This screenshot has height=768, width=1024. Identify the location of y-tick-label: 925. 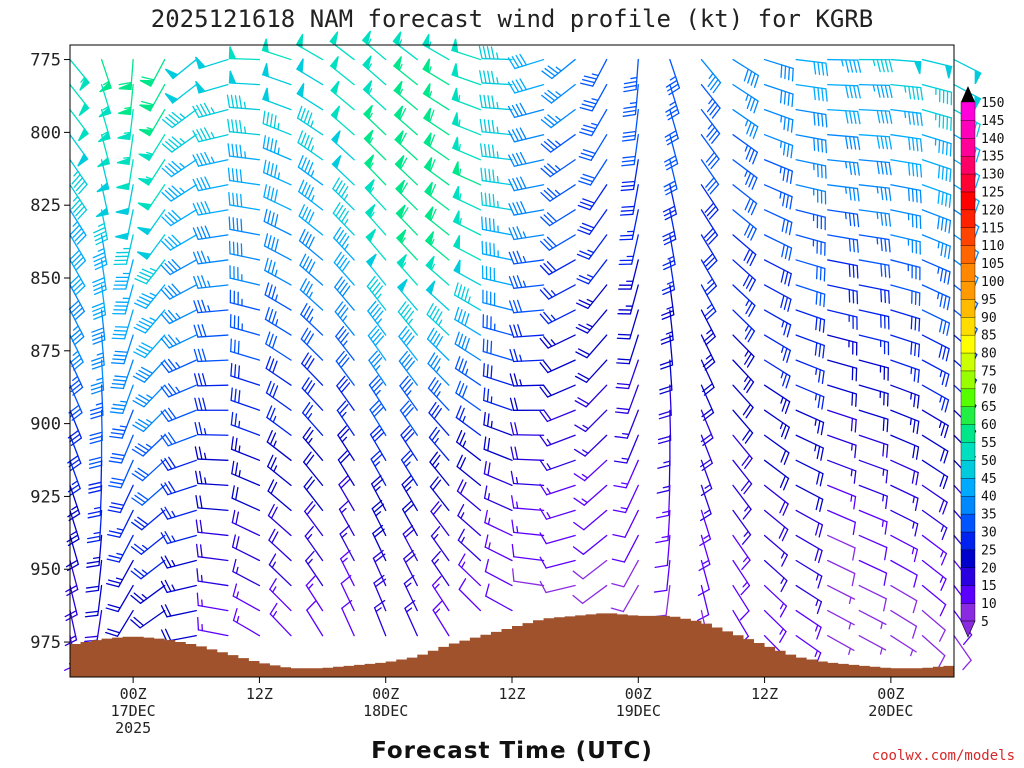
(45, 497).